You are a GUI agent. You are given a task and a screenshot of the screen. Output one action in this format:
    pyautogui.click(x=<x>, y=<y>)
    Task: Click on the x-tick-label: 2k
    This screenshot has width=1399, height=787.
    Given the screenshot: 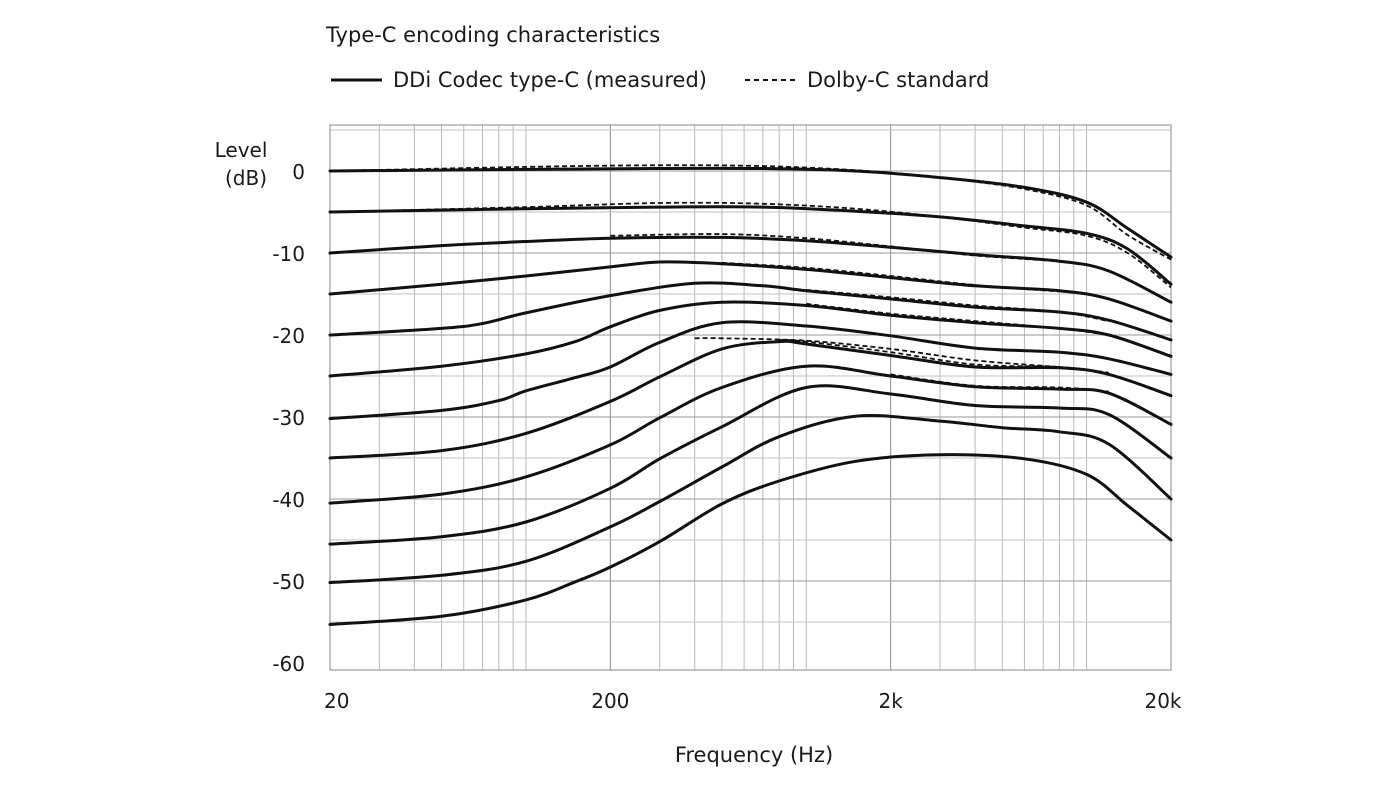 What is the action you would take?
    pyautogui.click(x=891, y=701)
    